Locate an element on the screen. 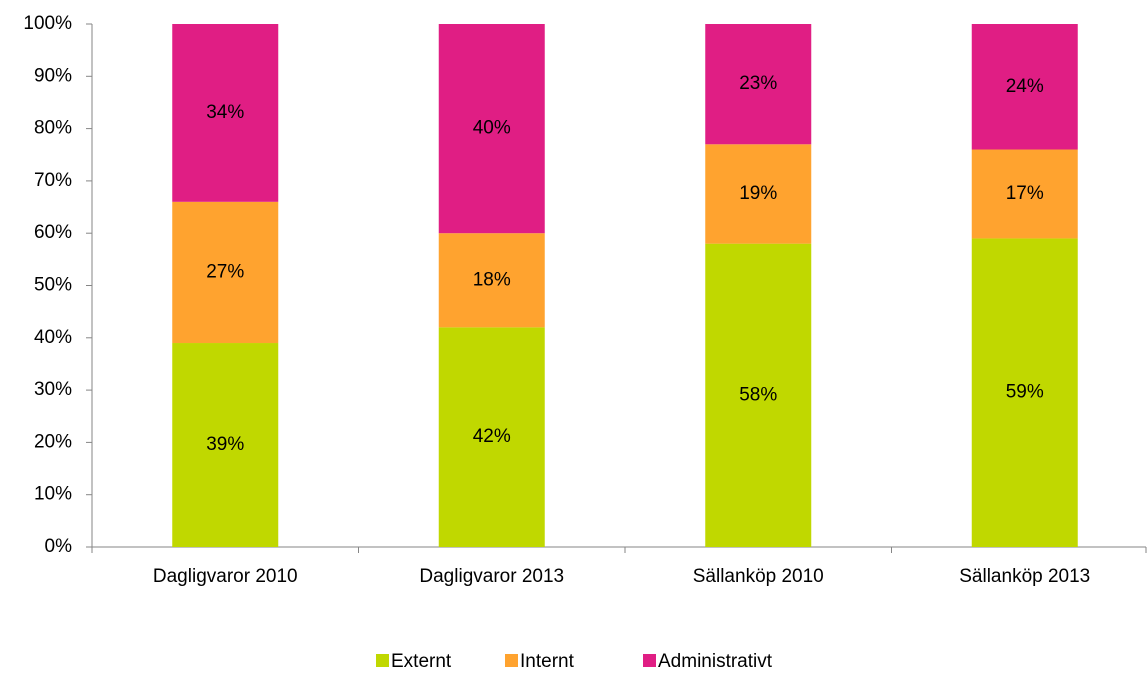  data-label: 19% is located at coordinates (758, 193).